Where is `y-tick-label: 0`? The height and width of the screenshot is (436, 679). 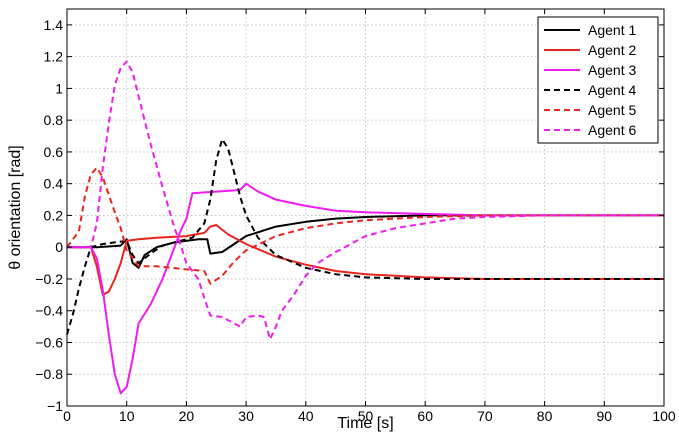
y-tick-label: 0 is located at coordinates (59, 247).